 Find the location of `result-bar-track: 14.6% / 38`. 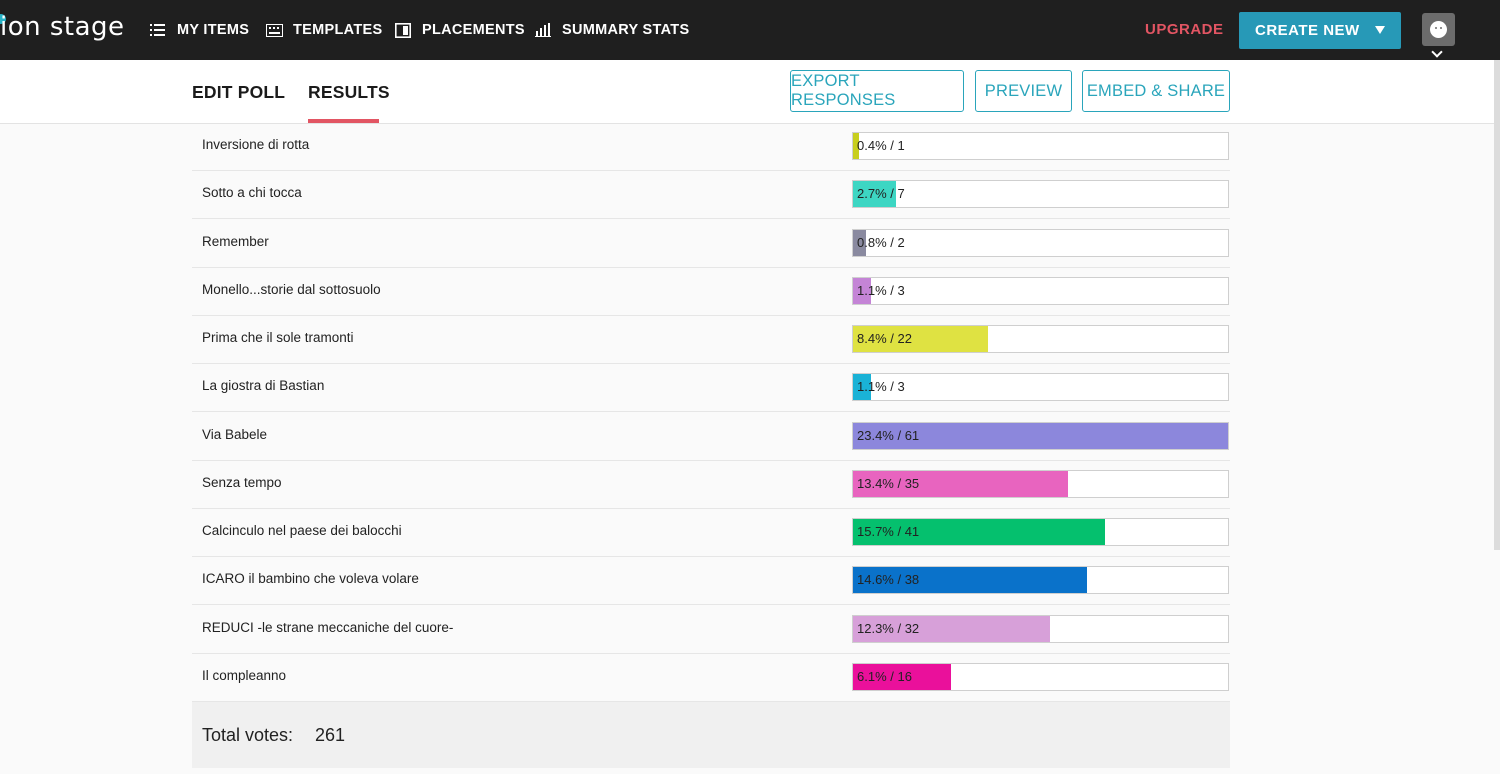

result-bar-track: 14.6% / 38 is located at coordinates (1040, 580).